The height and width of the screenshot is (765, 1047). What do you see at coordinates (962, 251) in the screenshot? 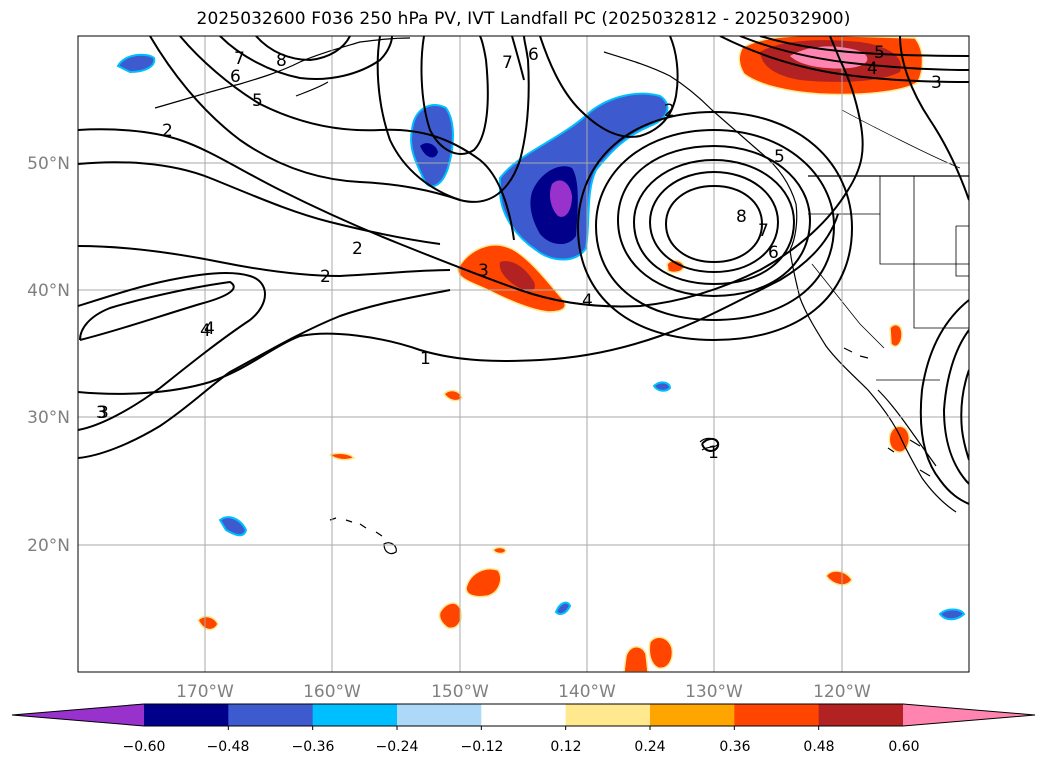
I see `border-box-east` at bounding box center [962, 251].